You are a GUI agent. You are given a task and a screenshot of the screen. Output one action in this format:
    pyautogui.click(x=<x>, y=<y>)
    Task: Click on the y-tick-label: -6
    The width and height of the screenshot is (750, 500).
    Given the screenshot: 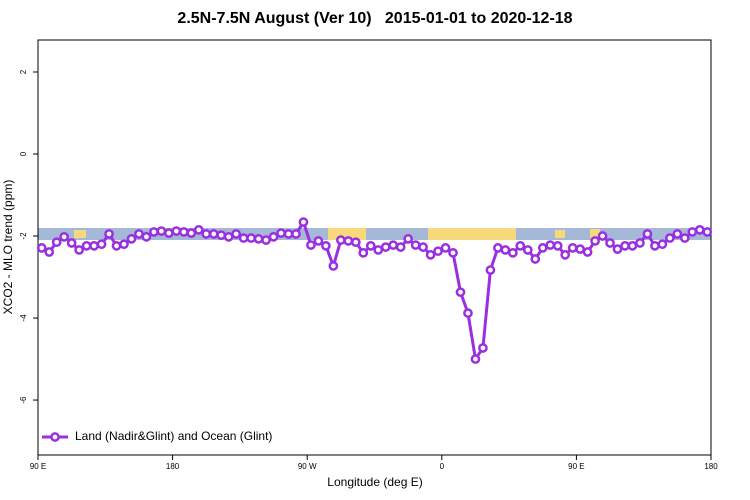 What is the action you would take?
    pyautogui.click(x=23, y=400)
    